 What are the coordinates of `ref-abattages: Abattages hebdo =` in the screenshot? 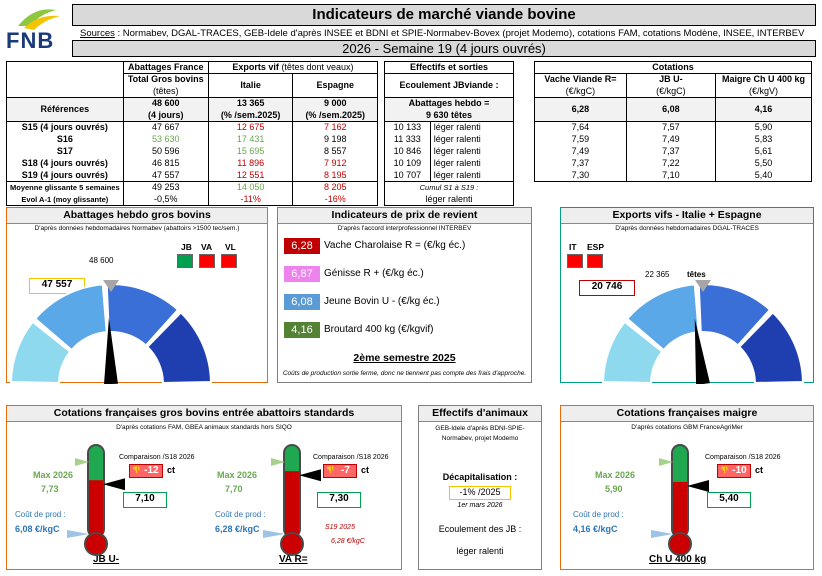 It's located at (449, 103).